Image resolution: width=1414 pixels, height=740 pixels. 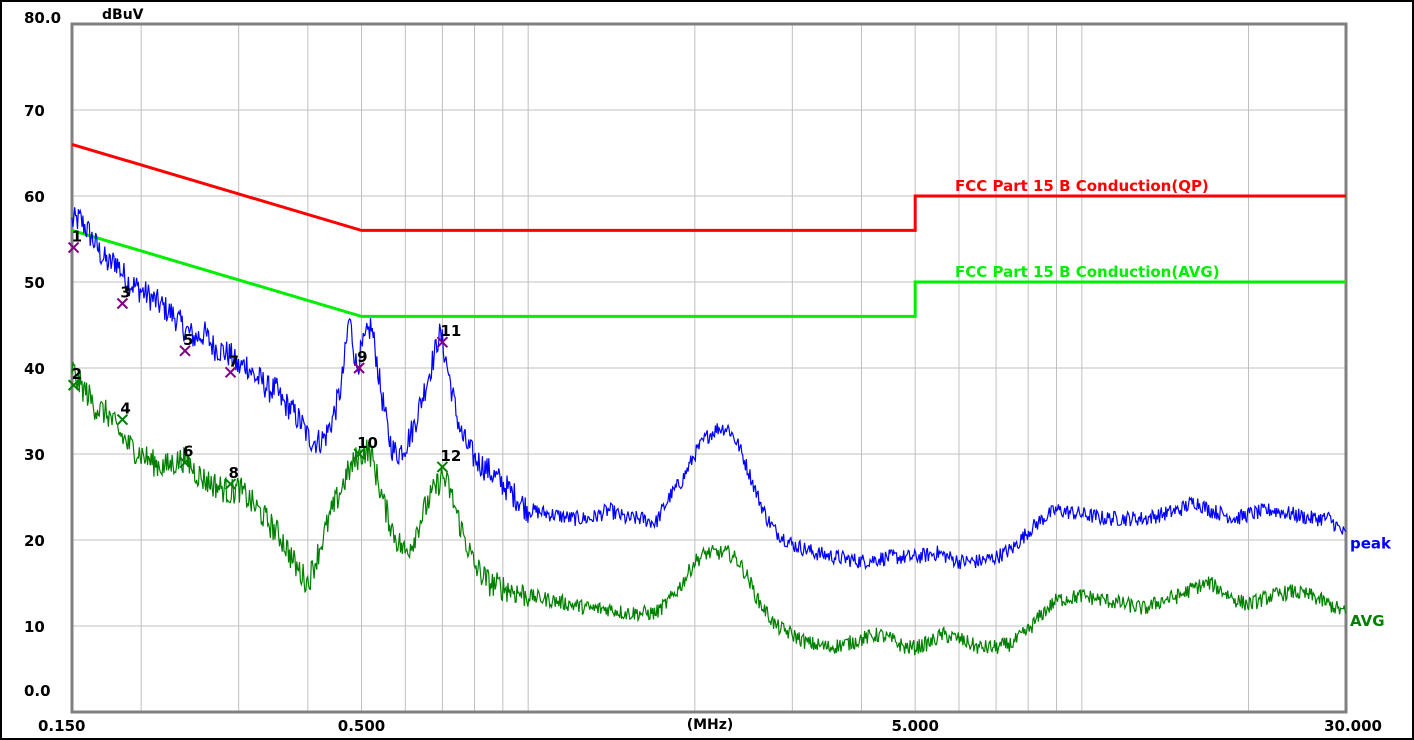 I want to click on limit-label-avg: FCC Part 15 B Conduction(AVG), so click(x=1087, y=272).